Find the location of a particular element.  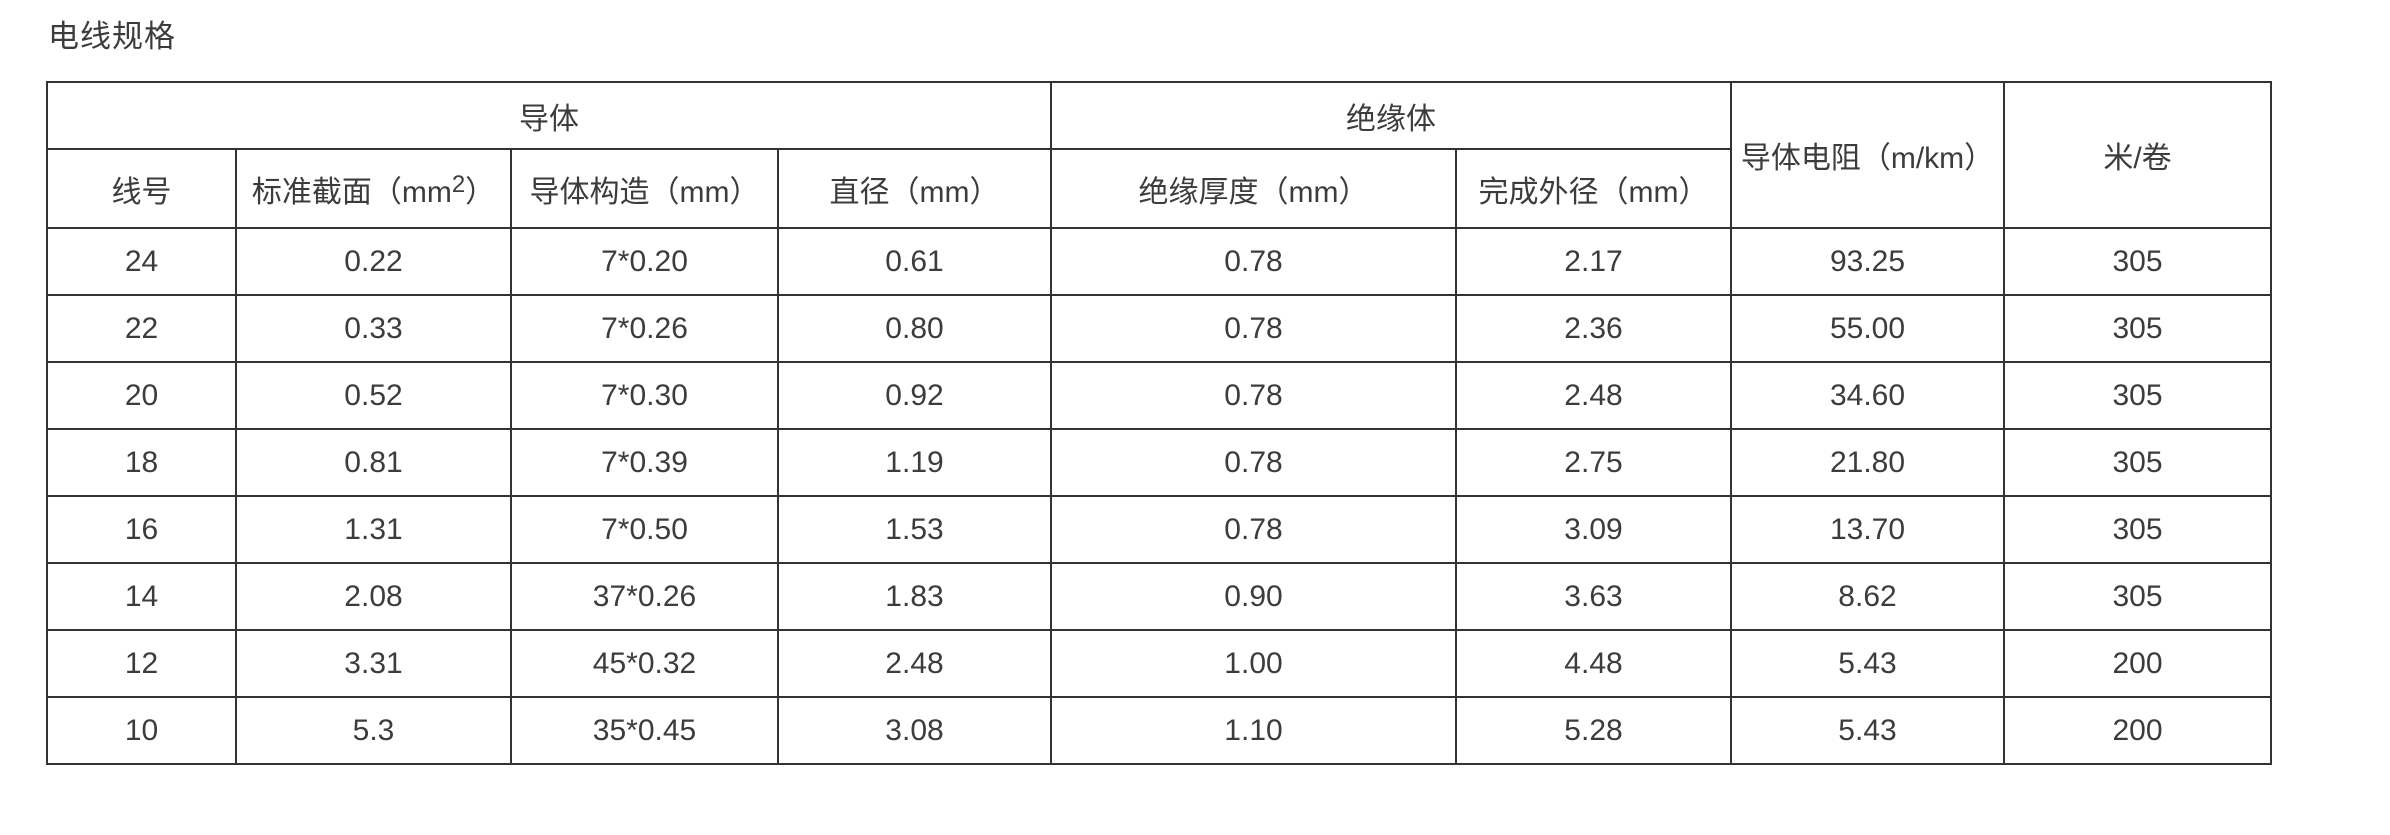

table-cell: 16 is located at coordinates (141, 529).